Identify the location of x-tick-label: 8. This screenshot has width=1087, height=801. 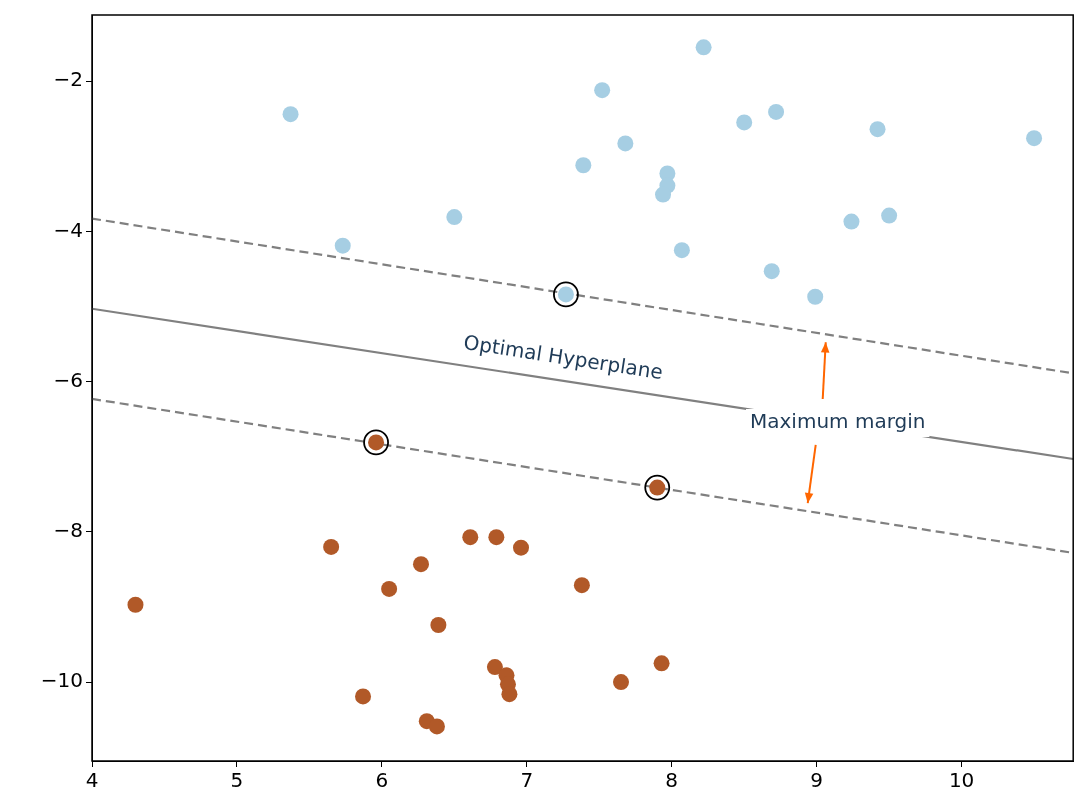
(672, 780).